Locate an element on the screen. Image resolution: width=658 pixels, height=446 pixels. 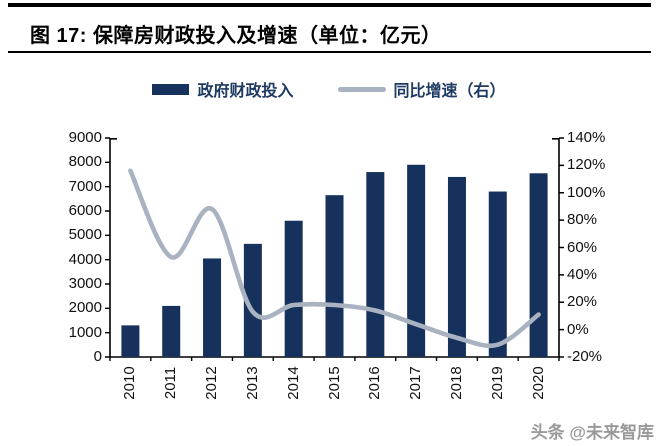
right-axis-tick-label: 80% is located at coordinates (582, 220).